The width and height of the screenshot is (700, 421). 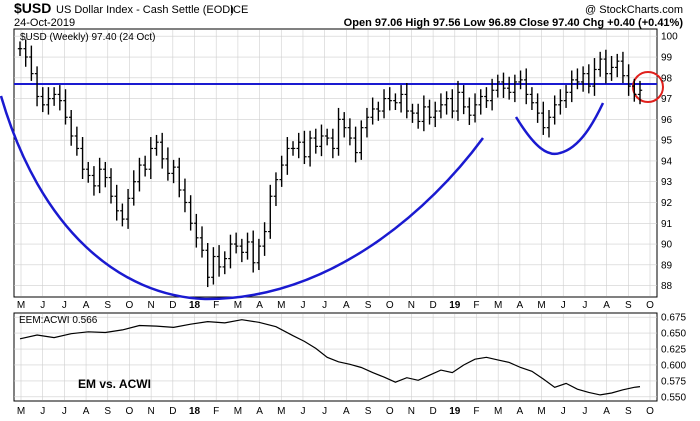 What do you see at coordinates (455, 411) in the screenshot?
I see `x-tick-label-lower: 19` at bounding box center [455, 411].